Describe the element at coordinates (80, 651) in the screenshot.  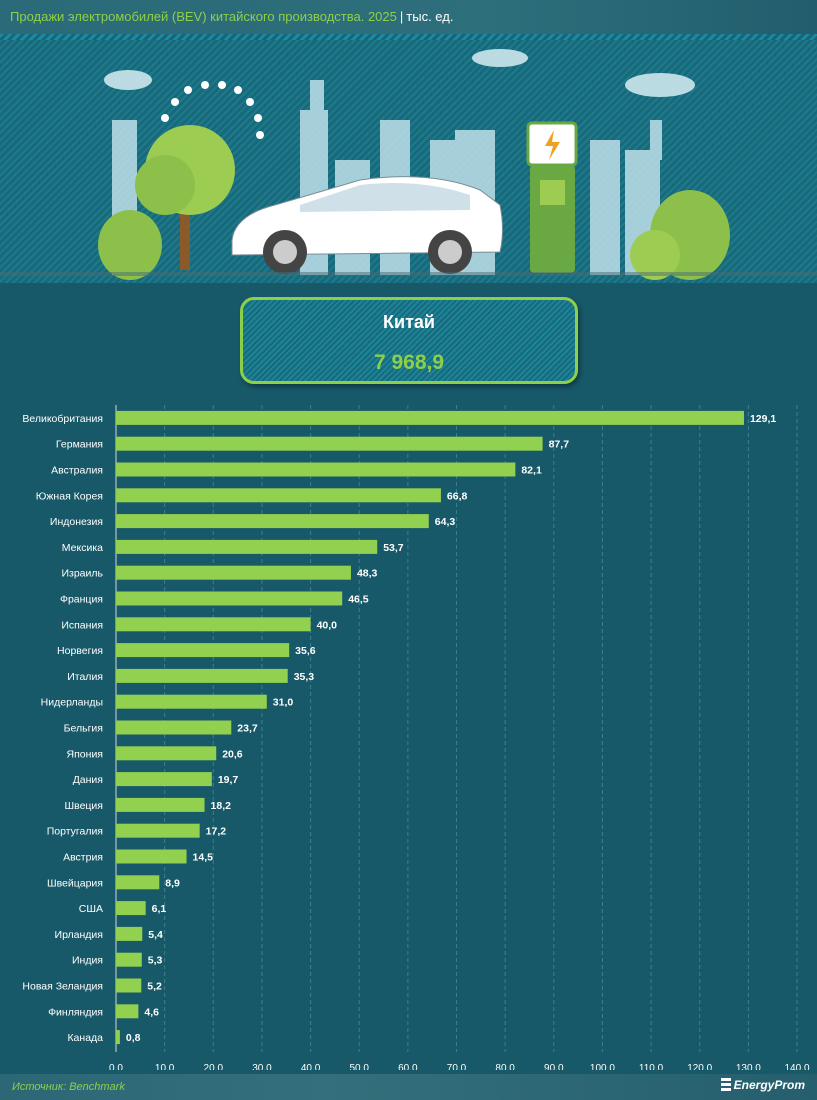
I see `category-label: Норвегия` at that location.